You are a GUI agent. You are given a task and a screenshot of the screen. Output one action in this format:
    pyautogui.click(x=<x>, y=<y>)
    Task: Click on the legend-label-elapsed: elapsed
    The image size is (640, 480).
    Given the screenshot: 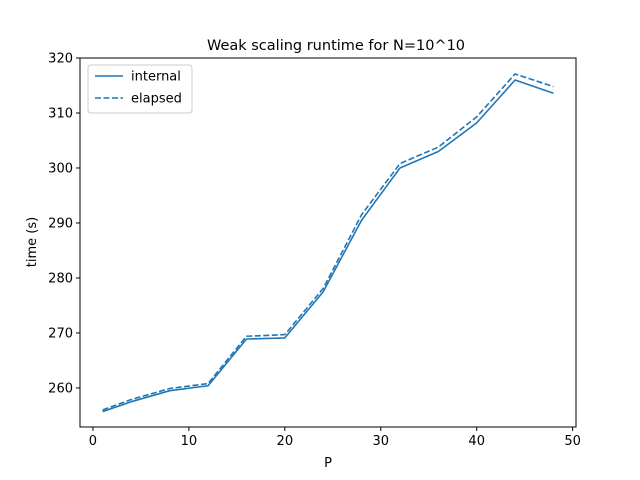 What is the action you would take?
    pyautogui.click(x=156, y=99)
    